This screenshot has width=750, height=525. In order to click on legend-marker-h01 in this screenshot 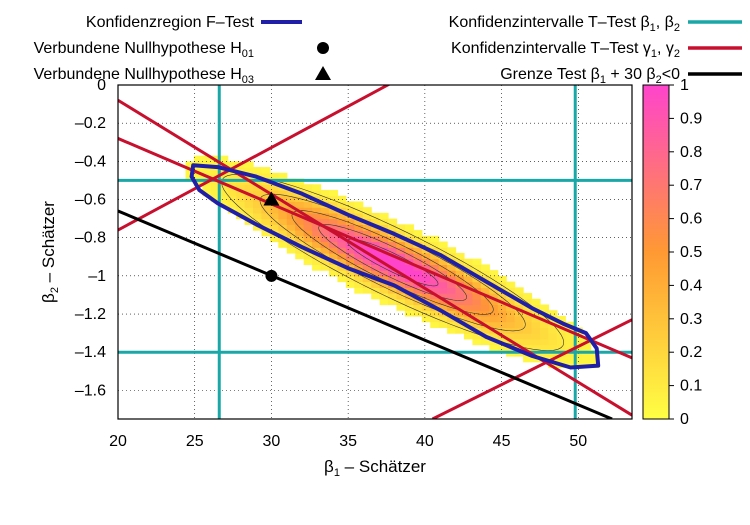, I will do `click(323, 48)`.